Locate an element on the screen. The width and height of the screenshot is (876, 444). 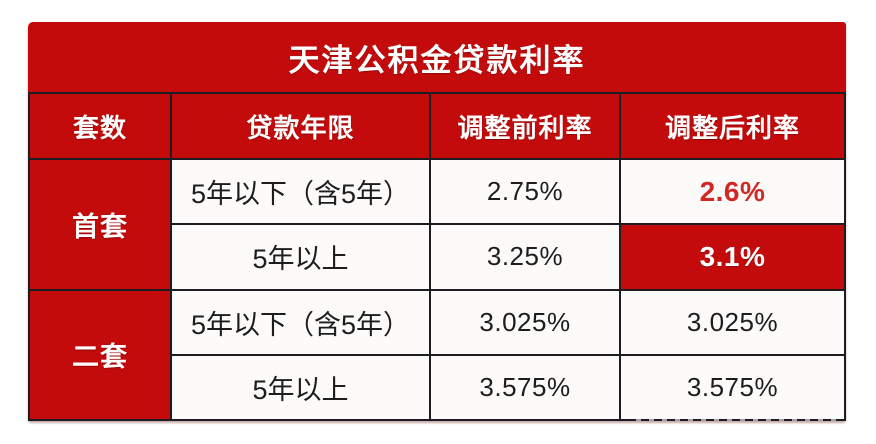
header-cell-rate-before: 调整前利率 is located at coordinates (525, 126).